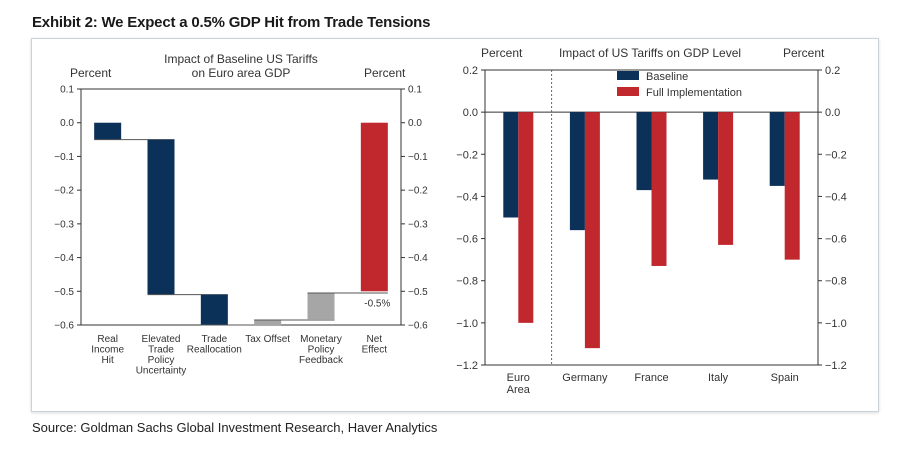 This screenshot has width=906, height=449. What do you see at coordinates (694, 93) in the screenshot?
I see `legend-label-full-implementation: Full Implementation` at bounding box center [694, 93].